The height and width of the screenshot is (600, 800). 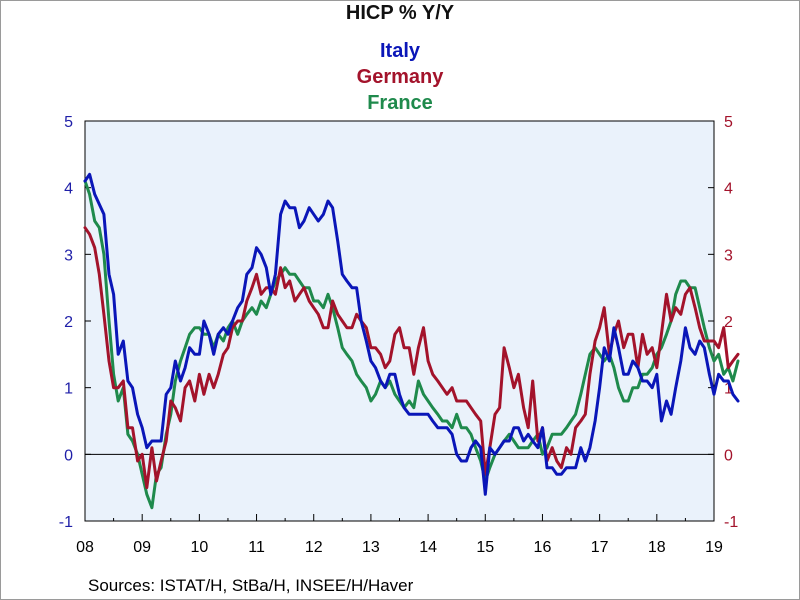 What do you see at coordinates (199, 547) in the screenshot?
I see `x-tick-label: 10` at bounding box center [199, 547].